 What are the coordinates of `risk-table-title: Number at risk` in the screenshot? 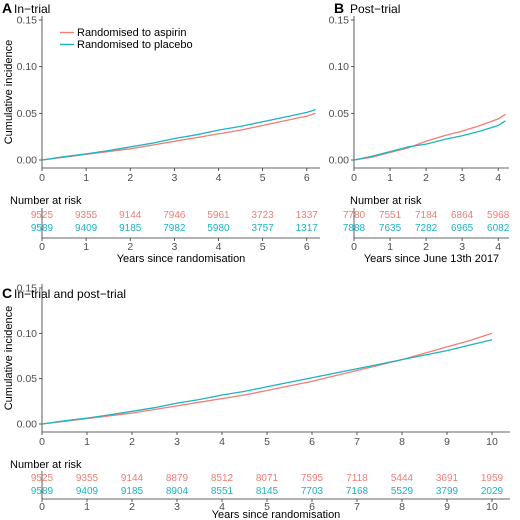 It's located at (386, 201).